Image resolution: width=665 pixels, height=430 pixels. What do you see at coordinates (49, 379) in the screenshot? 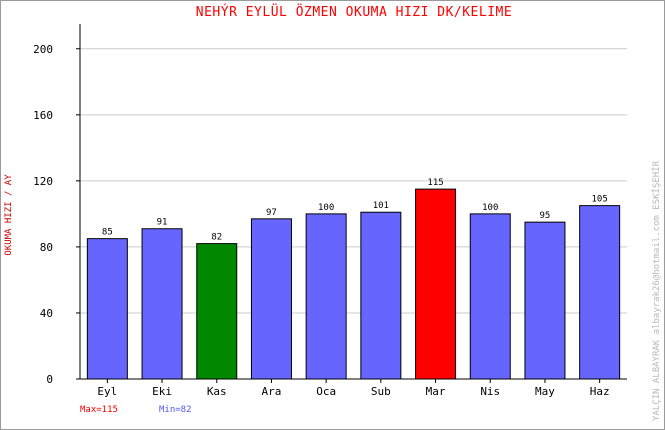
I see `y-tick-label: 0` at bounding box center [49, 379].